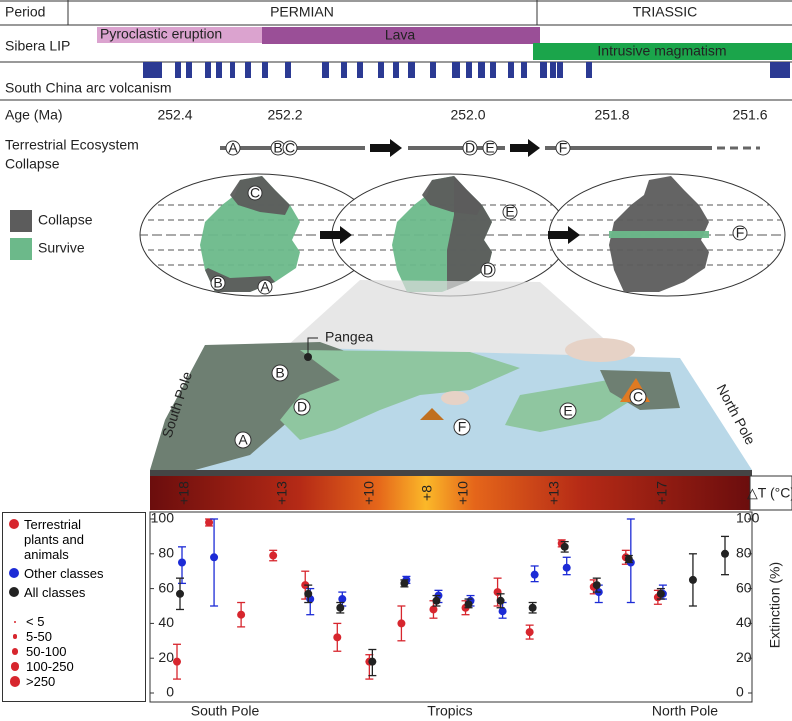 Image resolution: width=792 pixels, height=721 pixels. What do you see at coordinates (282, 493) in the screenshot?
I see `temp-label: +13` at bounding box center [282, 493].